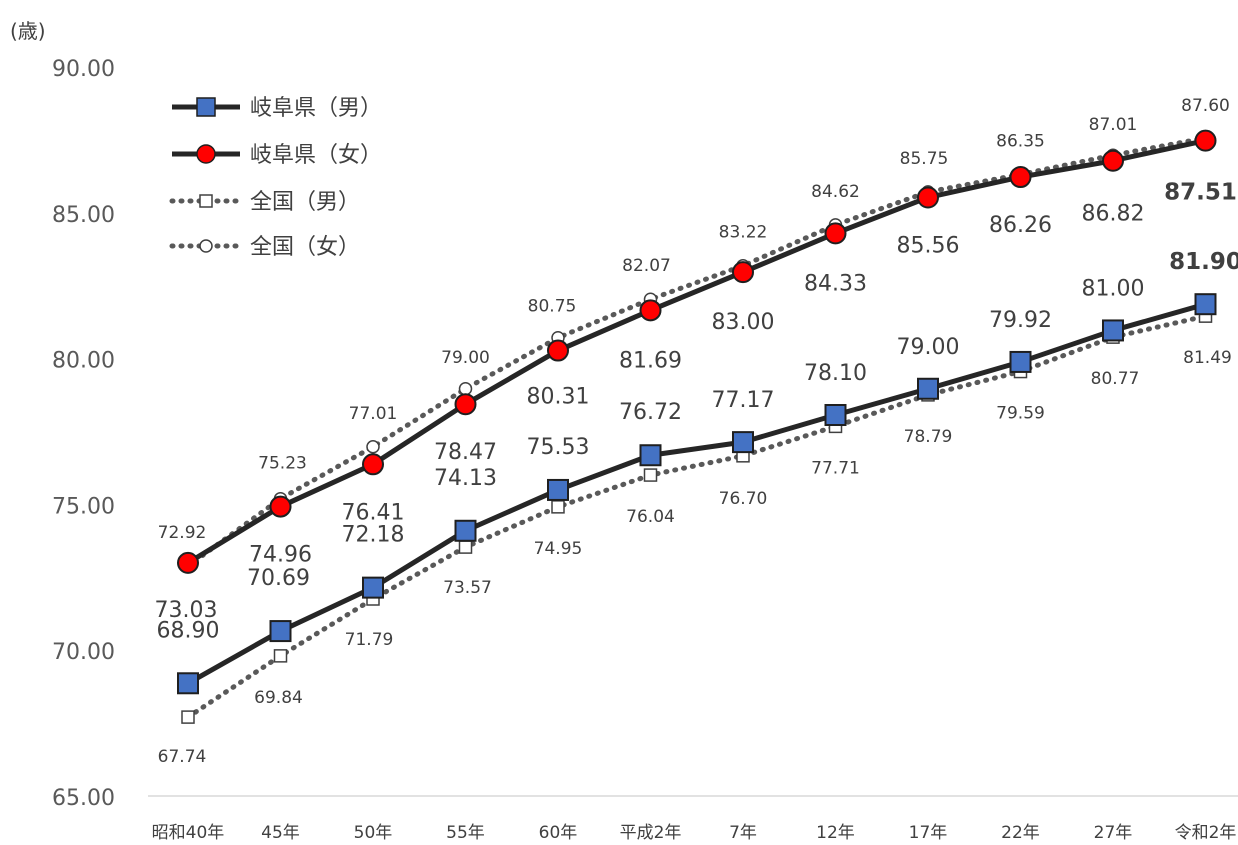 The image size is (1238, 845). What do you see at coordinates (83, 798) in the screenshot?
I see `y-tick-label: 65.00` at bounding box center [83, 798].